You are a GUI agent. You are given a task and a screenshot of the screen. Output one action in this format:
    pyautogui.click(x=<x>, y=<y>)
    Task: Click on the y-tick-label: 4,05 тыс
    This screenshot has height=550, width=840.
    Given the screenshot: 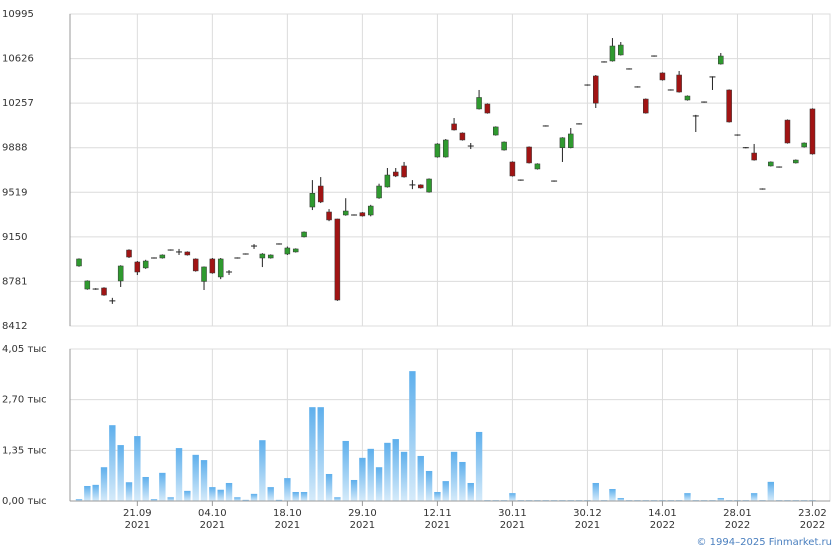 What is the action you would take?
    pyautogui.click(x=24, y=349)
    